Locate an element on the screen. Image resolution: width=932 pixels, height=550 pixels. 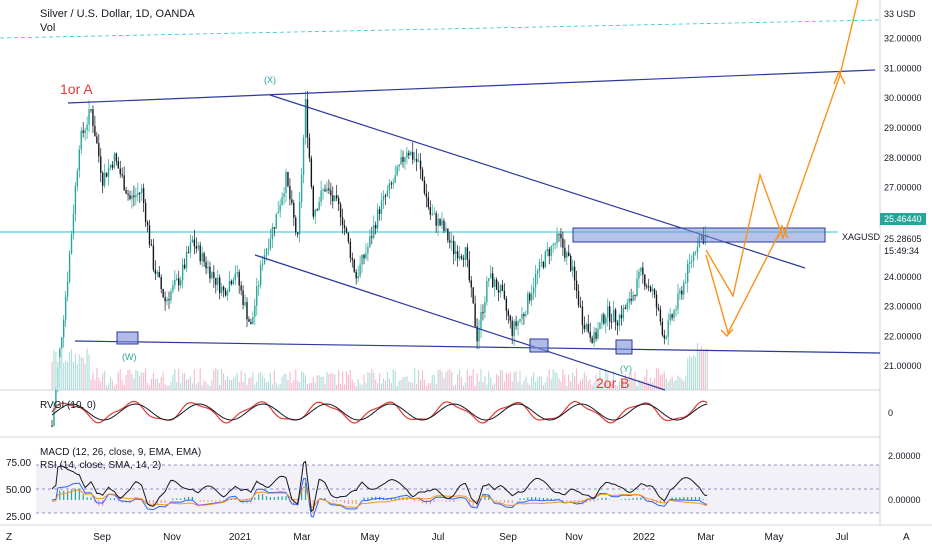
time-axis: Sep Nov 2021 Mar May Jul Sep Nov 2022 Mar May Jul is located at coordinates (470, 537).